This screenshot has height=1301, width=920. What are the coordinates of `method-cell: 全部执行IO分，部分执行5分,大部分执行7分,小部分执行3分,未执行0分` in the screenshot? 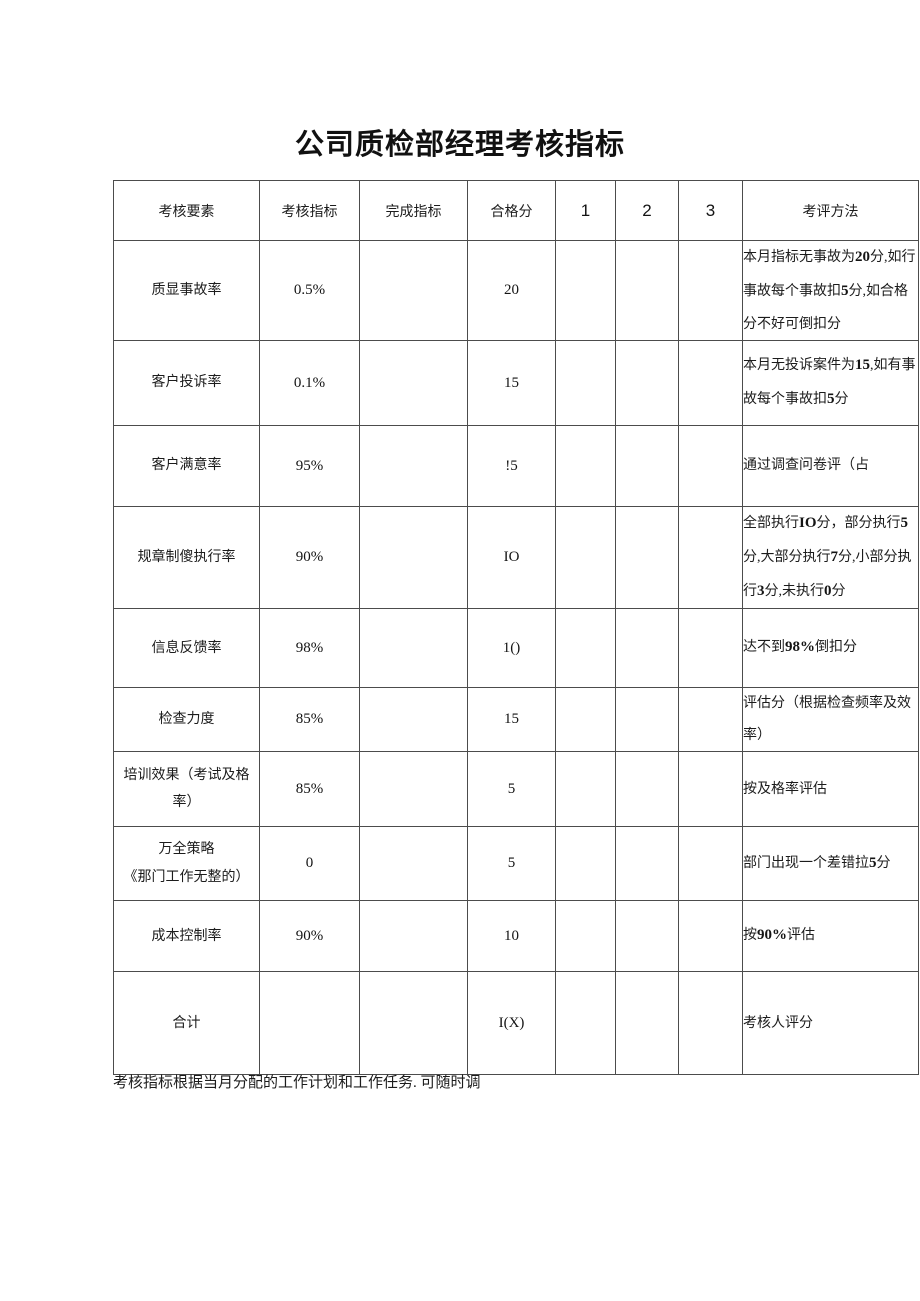 It's located at (830, 557).